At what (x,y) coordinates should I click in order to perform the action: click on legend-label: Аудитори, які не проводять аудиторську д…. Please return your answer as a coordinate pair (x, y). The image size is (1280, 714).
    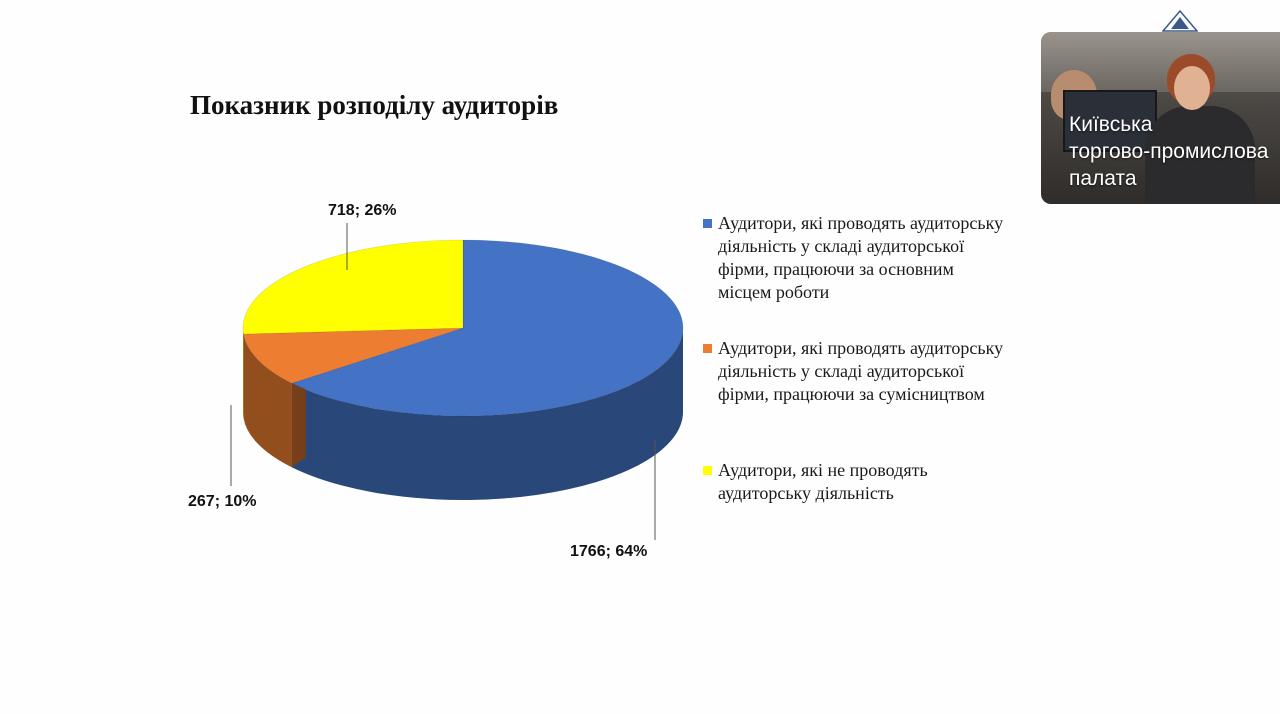
    Looking at the image, I should click on (823, 481).